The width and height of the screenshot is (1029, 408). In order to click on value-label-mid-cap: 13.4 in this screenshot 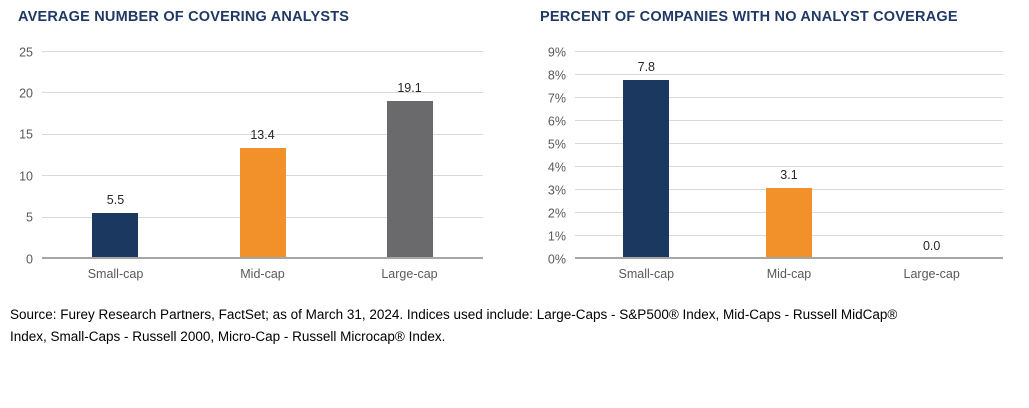, I will do `click(262, 135)`.